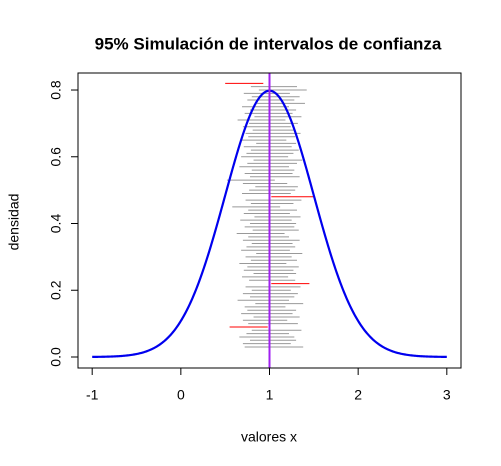 This screenshot has height=466, width=501. Describe the element at coordinates (92, 395) in the screenshot. I see `x-tick-label: -1` at that location.